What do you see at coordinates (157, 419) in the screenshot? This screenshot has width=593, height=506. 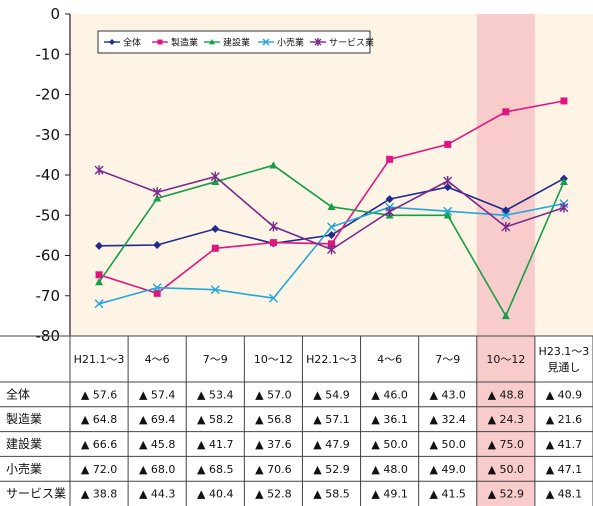 I see `table-cell: ▲ 69.4` at bounding box center [157, 419].